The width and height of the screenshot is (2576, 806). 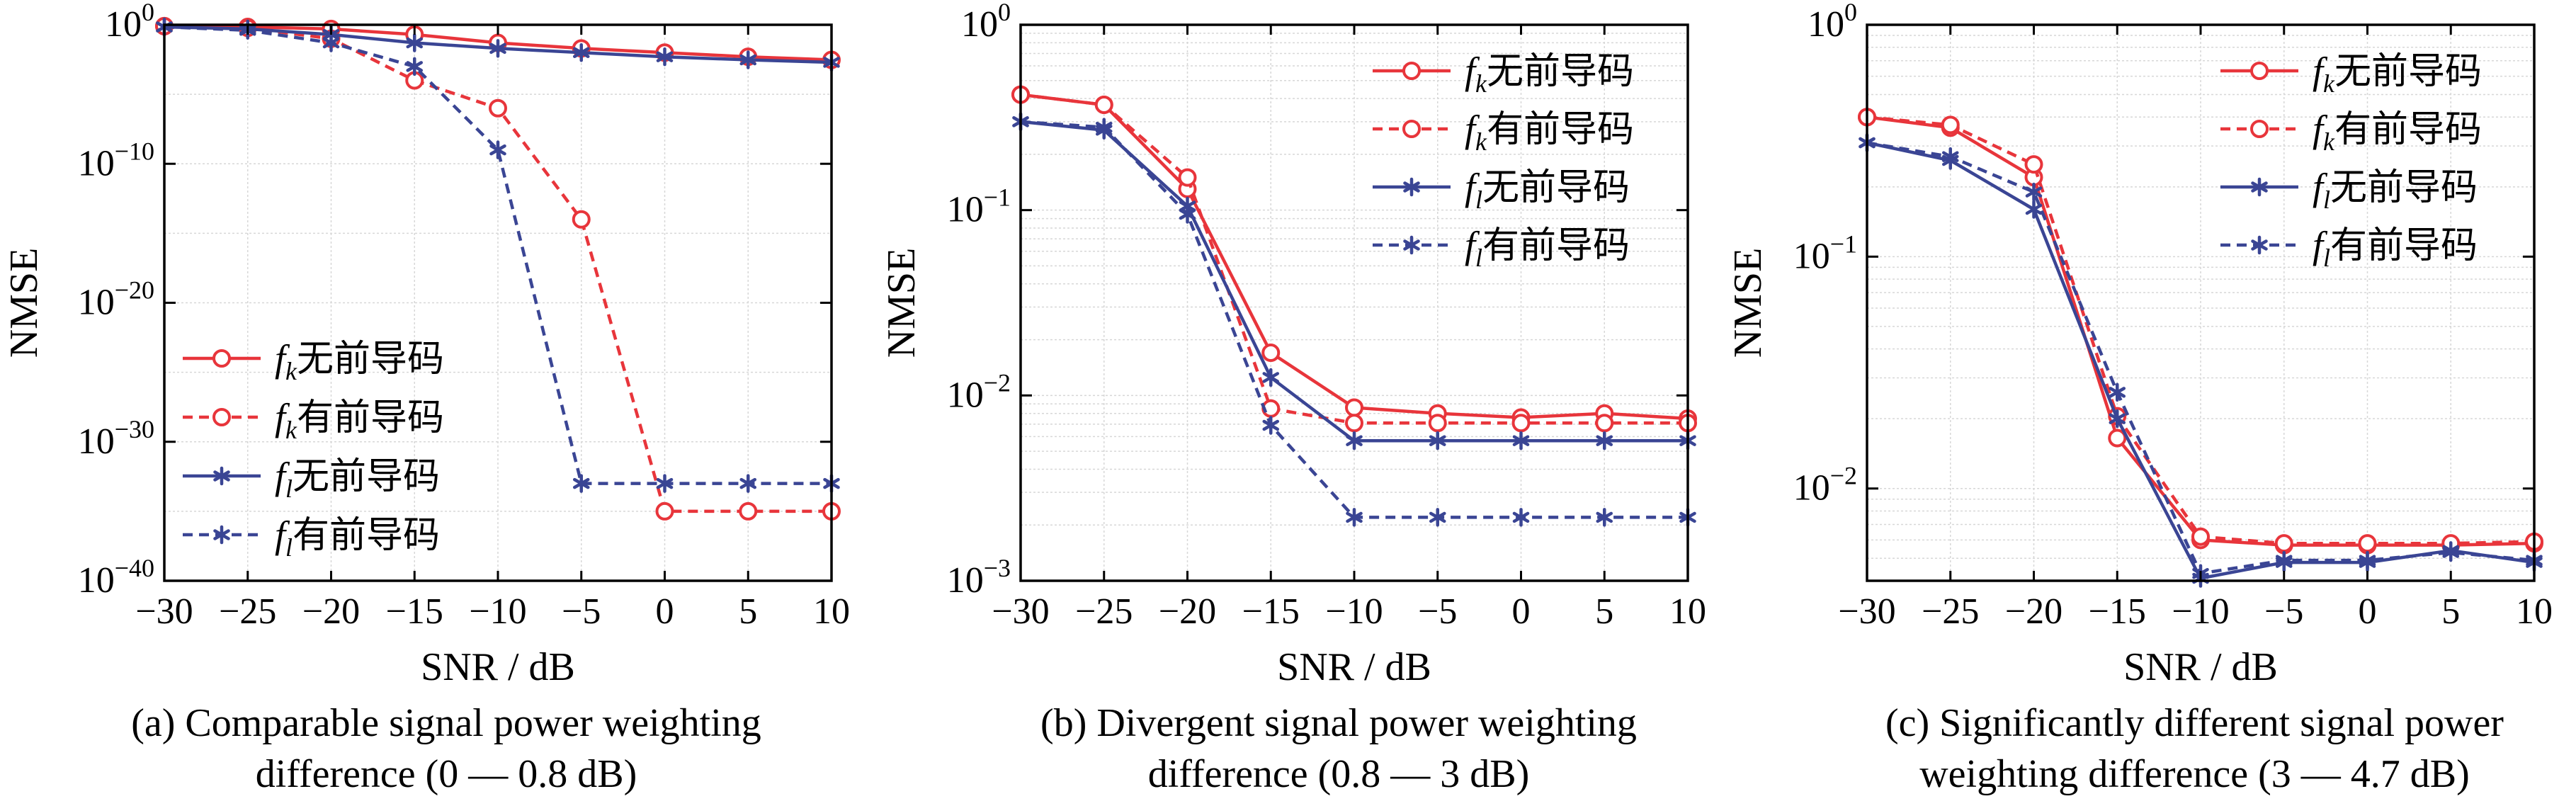 I want to click on legend-label-a-3: fl有前导码, so click(x=357, y=537).